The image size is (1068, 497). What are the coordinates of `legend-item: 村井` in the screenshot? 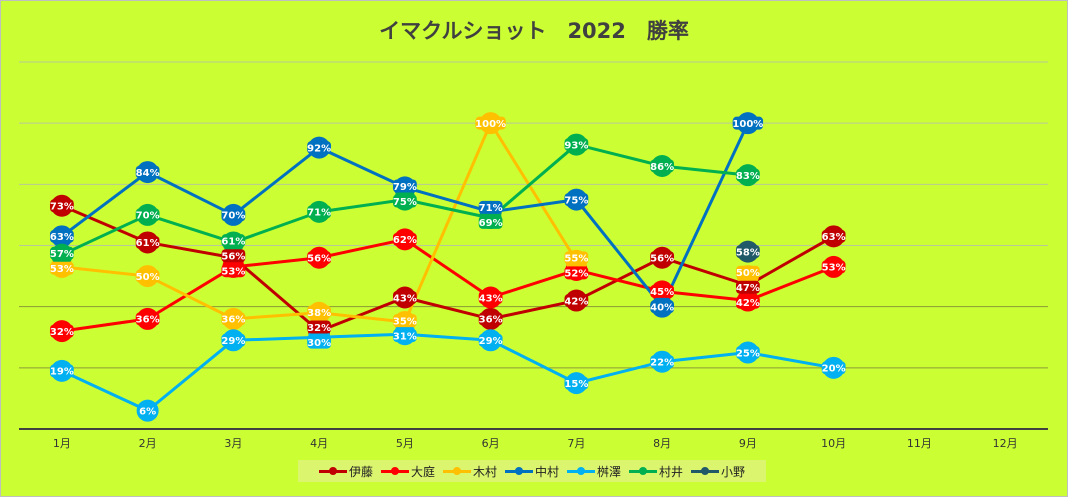 It's located at (656, 471).